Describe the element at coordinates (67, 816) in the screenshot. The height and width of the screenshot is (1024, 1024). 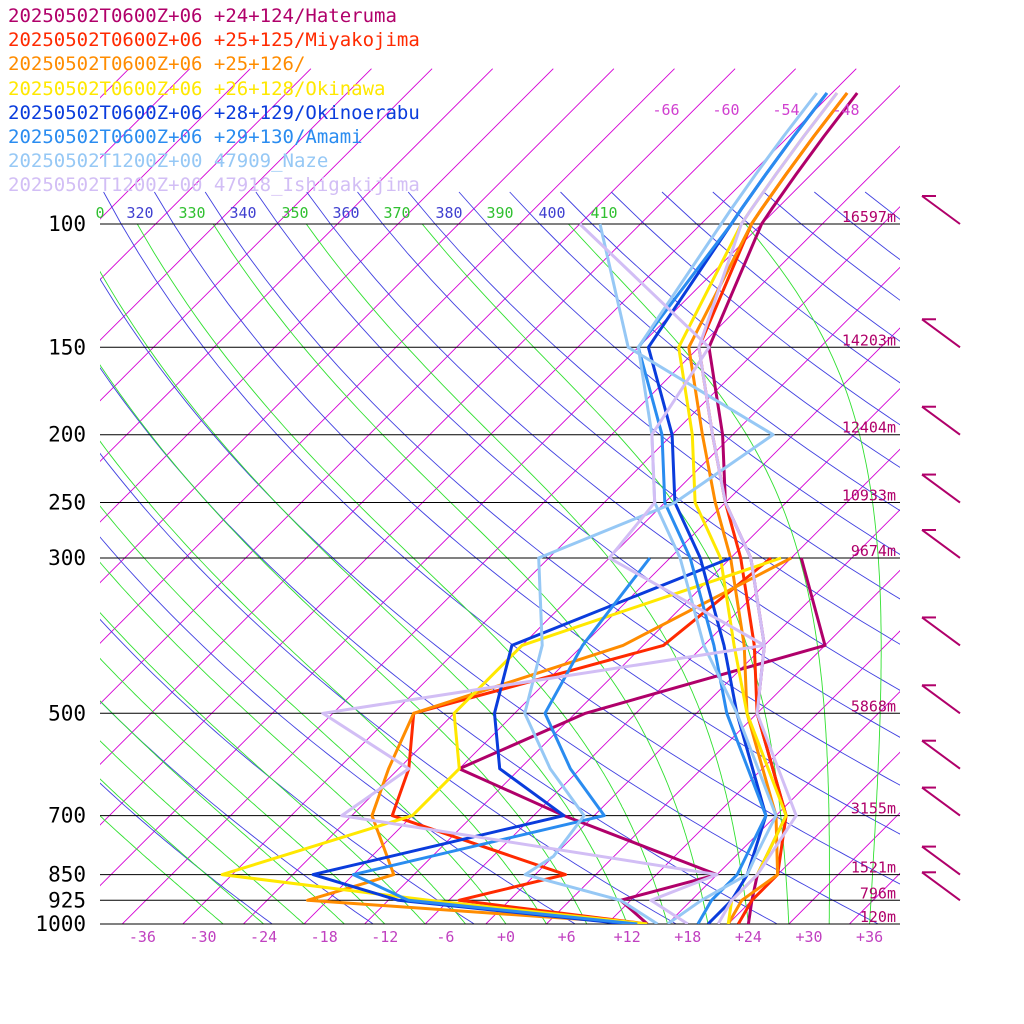
I see `pressure-tick-label: 700` at that location.